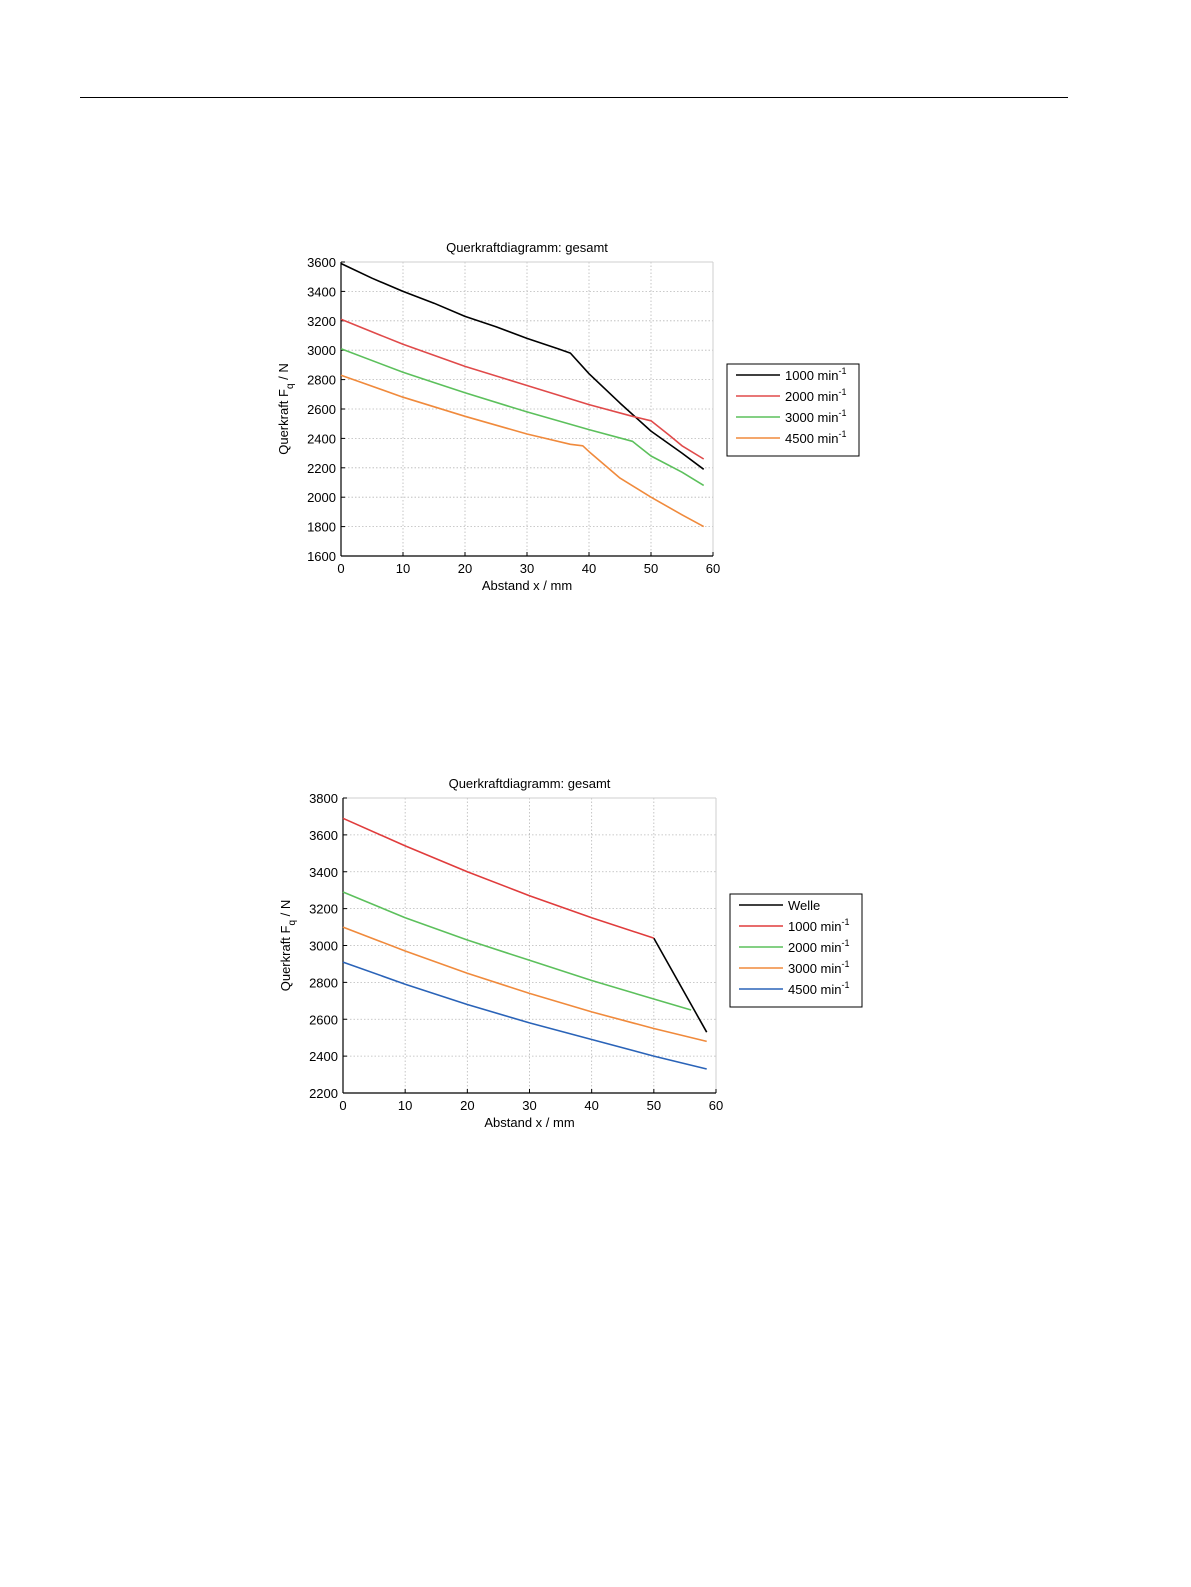 This screenshot has height=1587, width=1191. I want to click on y-tick-label: 1600, so click(321, 556).